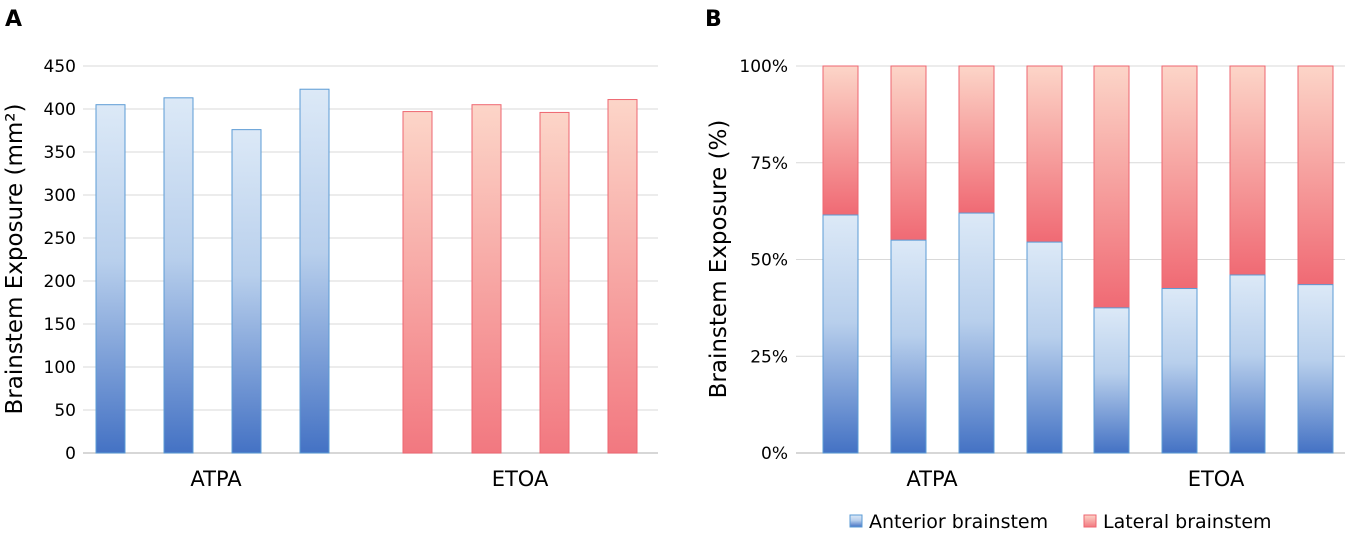  I want to click on panel-b-xgroup-atpa: ATPA, so click(932, 479).